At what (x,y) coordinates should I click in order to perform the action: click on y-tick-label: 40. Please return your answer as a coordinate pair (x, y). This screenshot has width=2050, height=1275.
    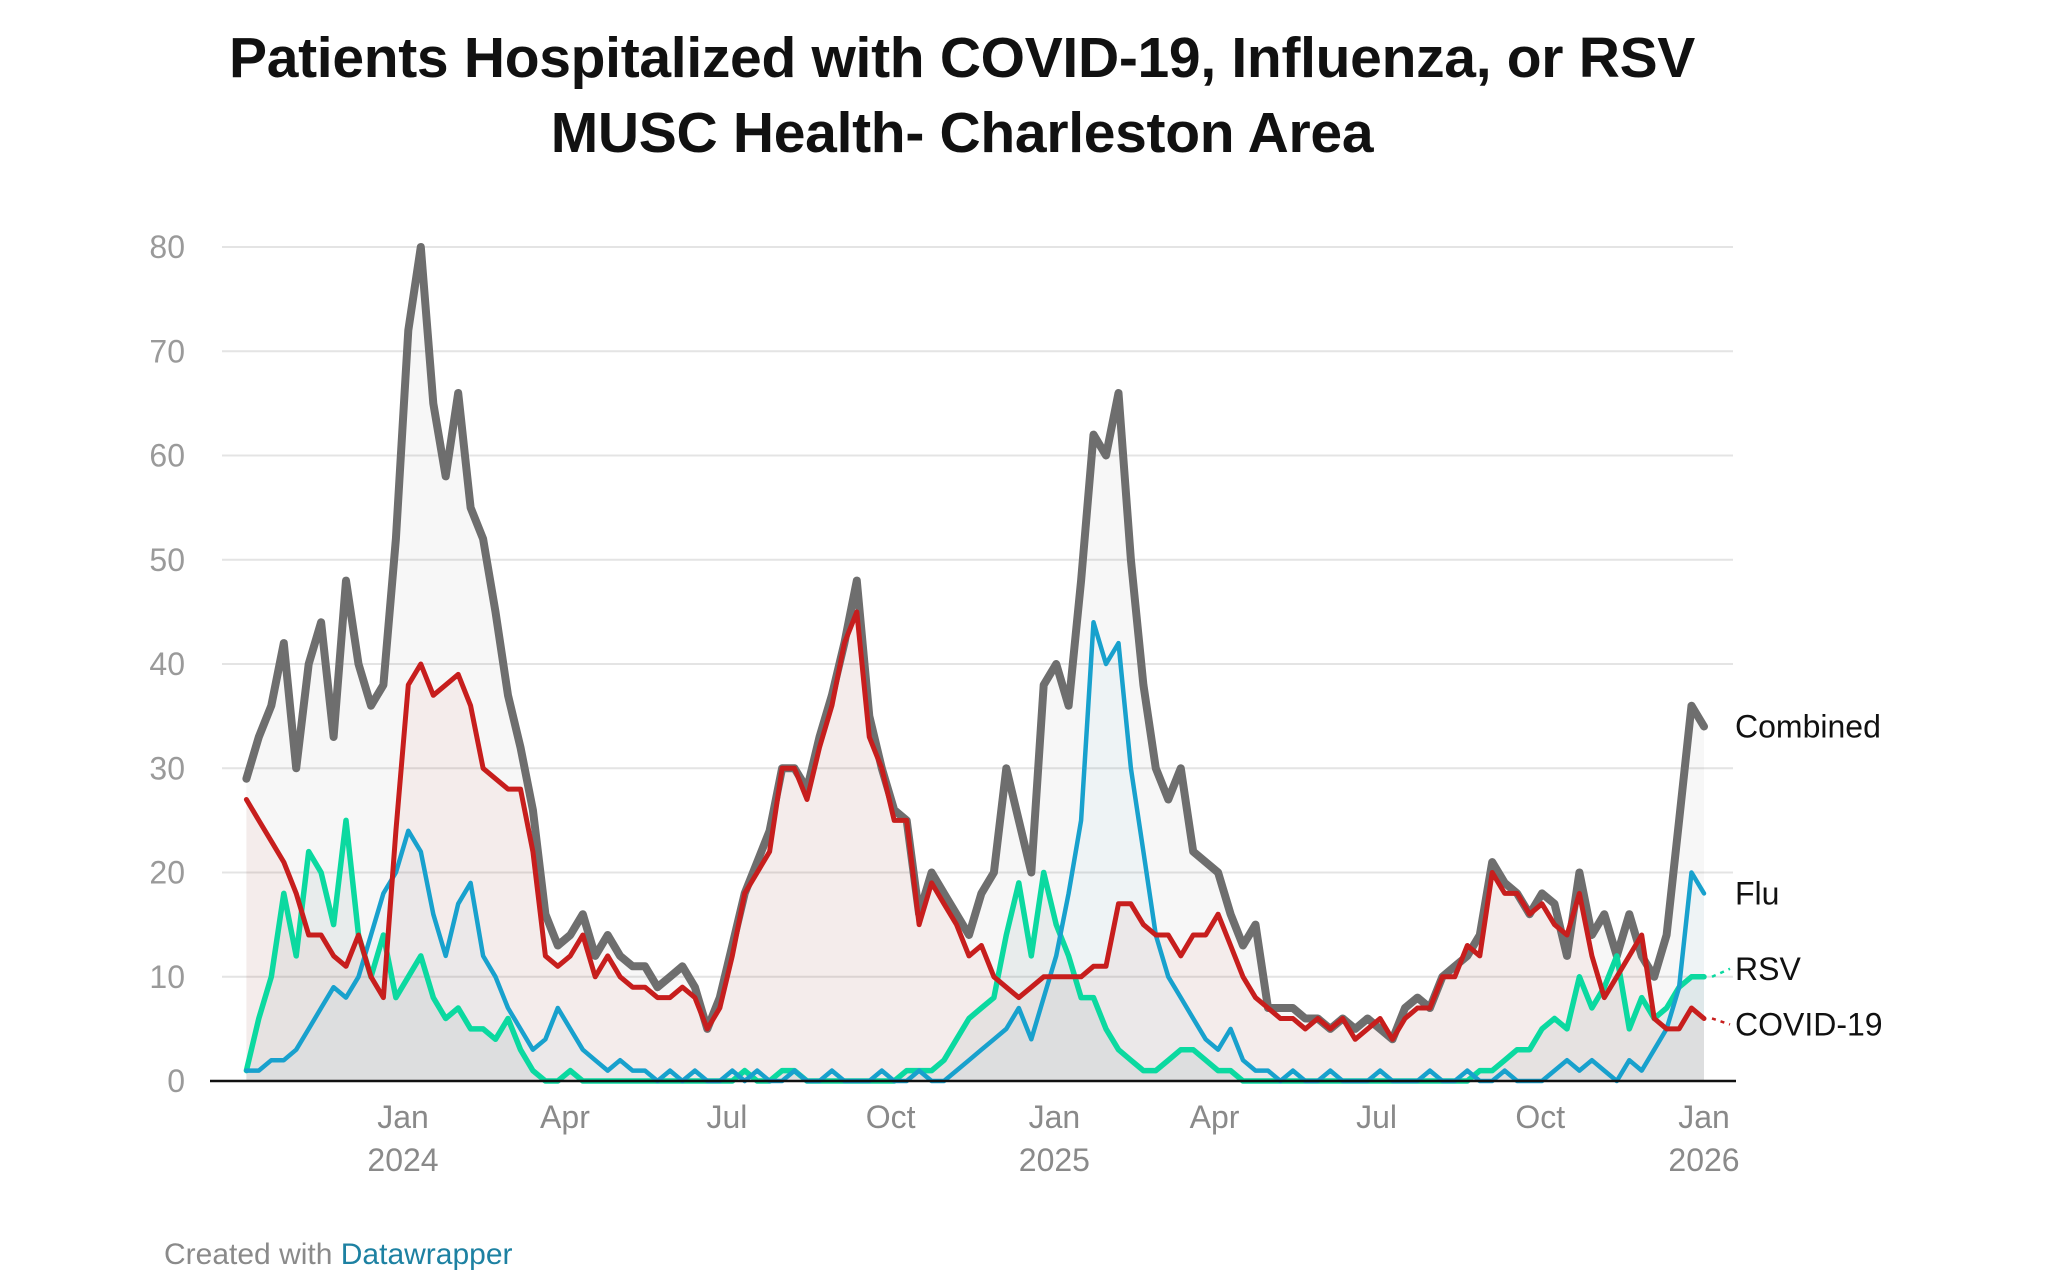
    Looking at the image, I should click on (167, 664).